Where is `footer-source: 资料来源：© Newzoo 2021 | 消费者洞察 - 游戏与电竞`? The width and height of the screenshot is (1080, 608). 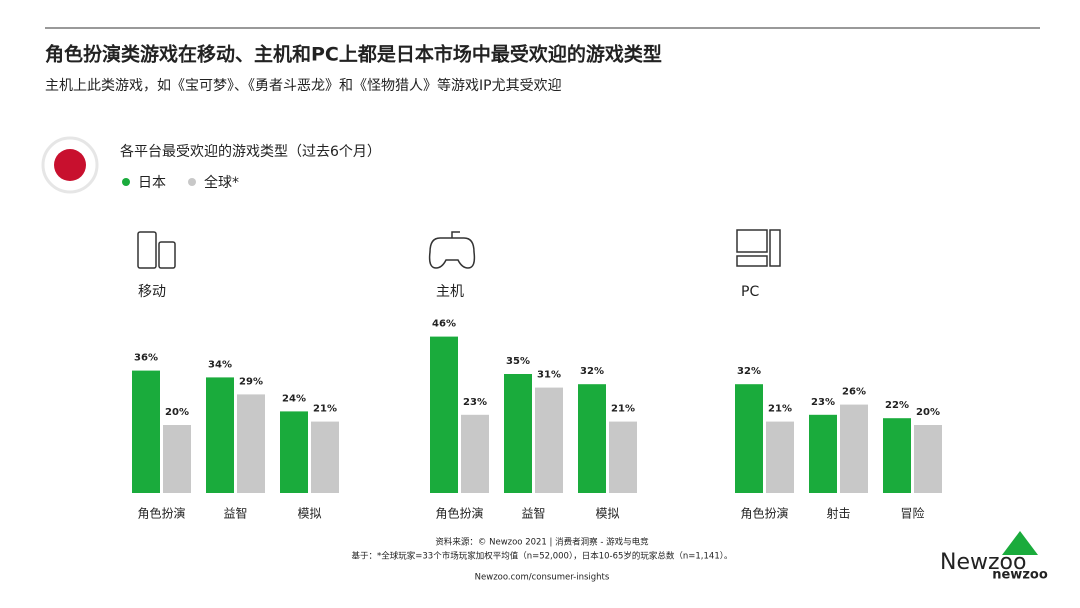 footer-source: 资料来源：© Newzoo 2021 | 消费者洞察 - 游戏与电竞 is located at coordinates (542, 542).